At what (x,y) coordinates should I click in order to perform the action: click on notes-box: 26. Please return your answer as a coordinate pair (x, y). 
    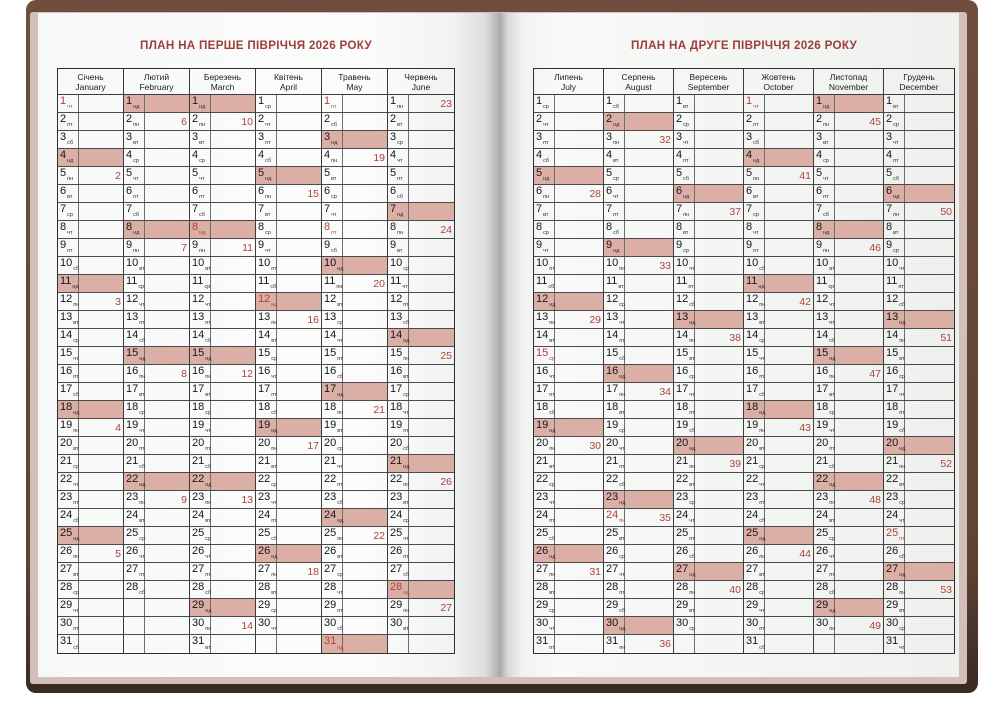
    Looking at the image, I should click on (431, 481).